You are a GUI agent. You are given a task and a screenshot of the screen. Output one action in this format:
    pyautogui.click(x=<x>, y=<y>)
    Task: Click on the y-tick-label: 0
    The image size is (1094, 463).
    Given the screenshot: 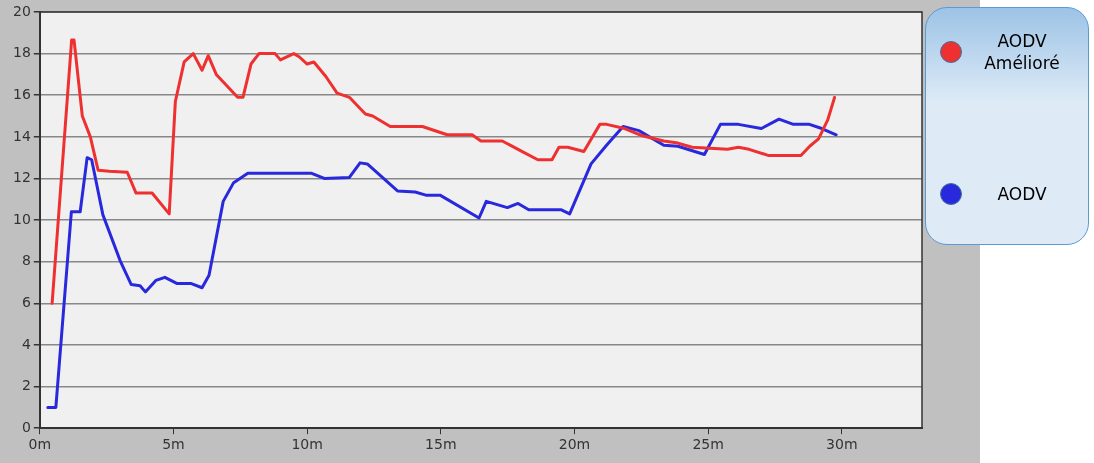 What is the action you would take?
    pyautogui.click(x=26, y=426)
    